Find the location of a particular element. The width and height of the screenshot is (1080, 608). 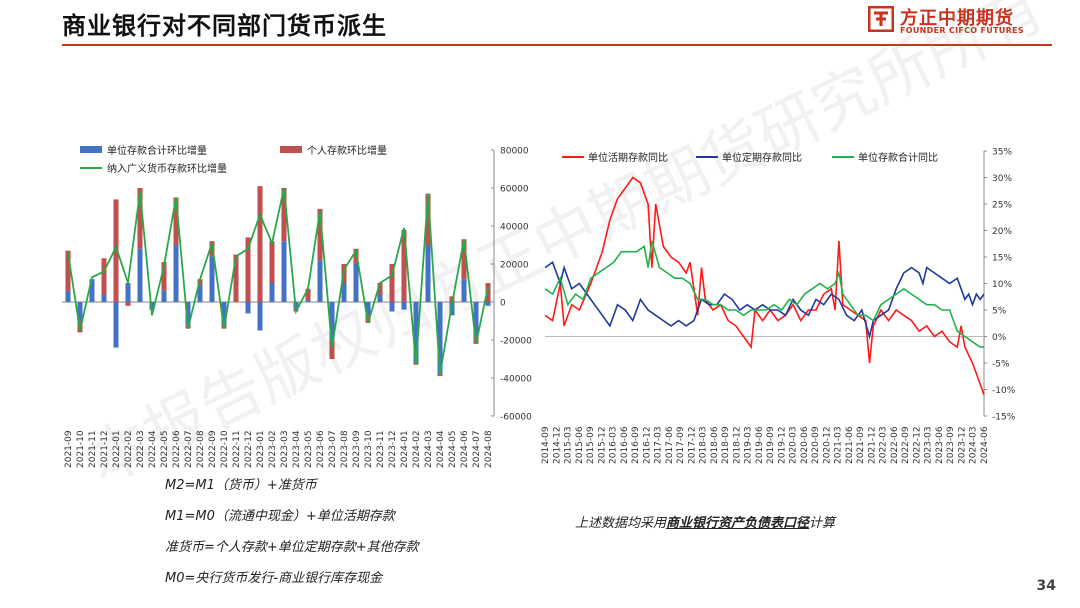

left-chart-x-tick-label: 2023-09 is located at coordinates (357, 449).